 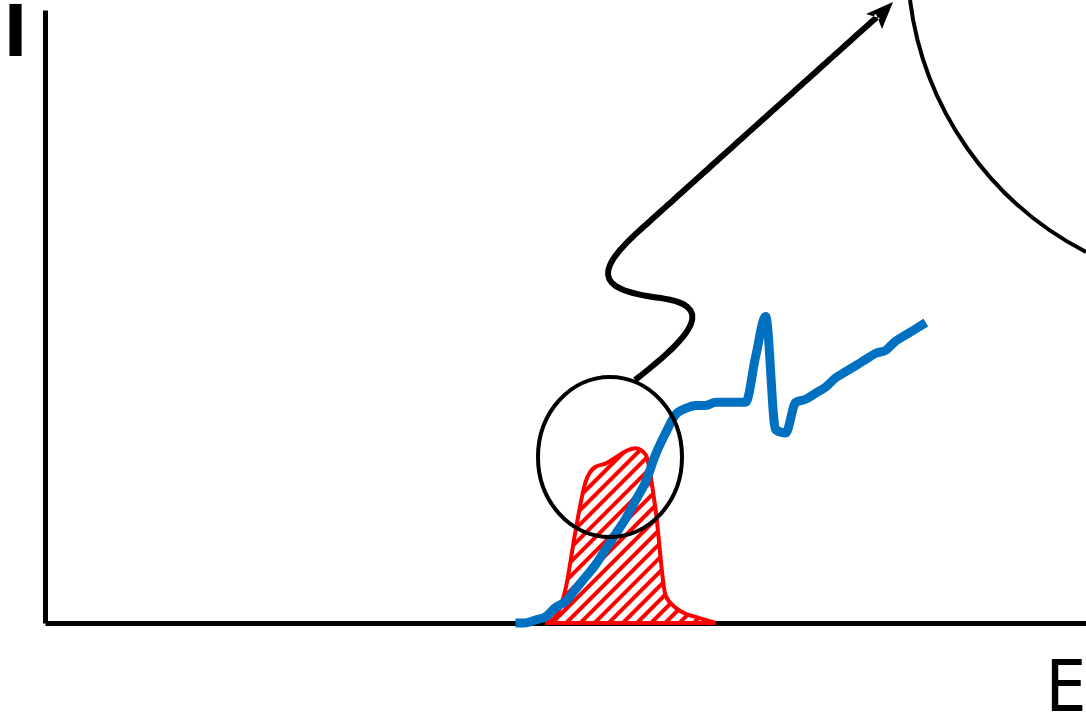 I want to click on x-axis-title: E, so click(x=1065, y=680).